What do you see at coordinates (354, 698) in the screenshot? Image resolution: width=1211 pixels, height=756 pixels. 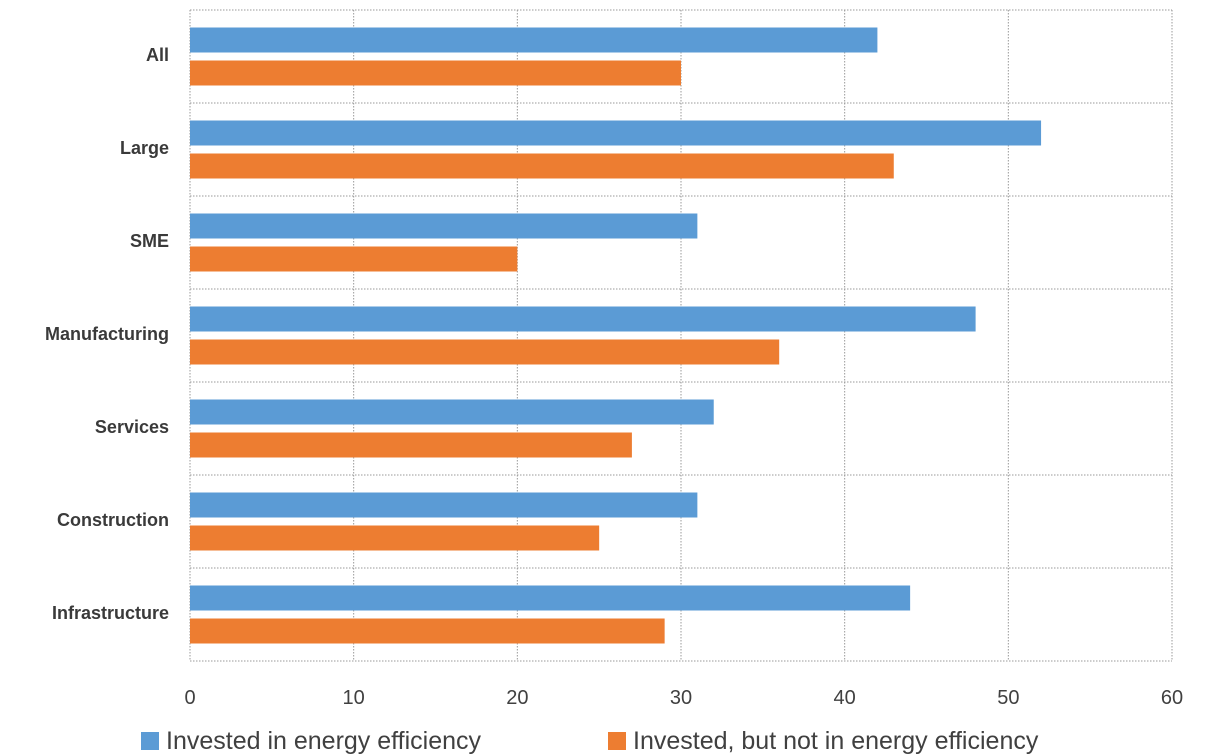 I see `x-tick-label: 10` at bounding box center [354, 698].